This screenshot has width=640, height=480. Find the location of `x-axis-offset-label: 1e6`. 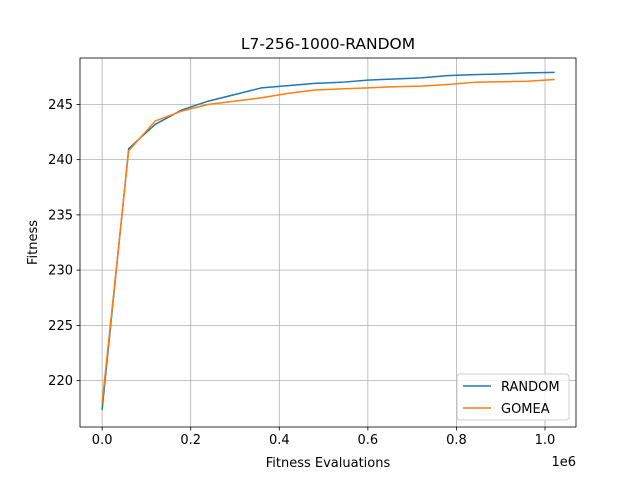

x-axis-offset-label: 1e6 is located at coordinates (563, 462).